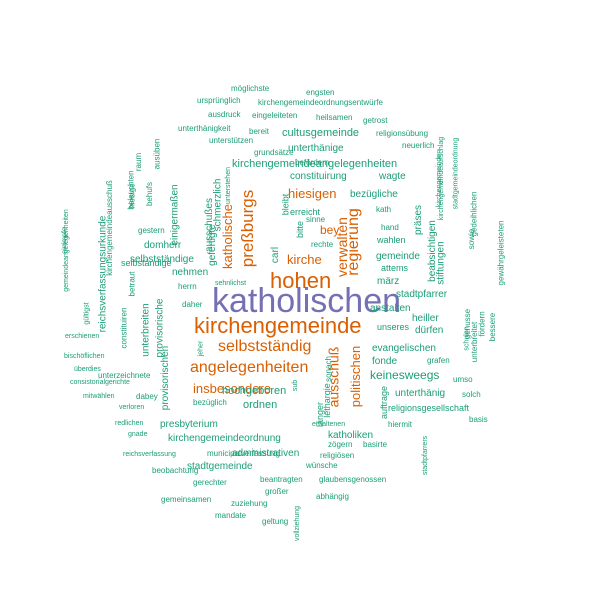 This screenshot has height=600, width=600. What do you see at coordinates (186, 499) in the screenshot?
I see `word: gemeinsamen` at bounding box center [186, 499].